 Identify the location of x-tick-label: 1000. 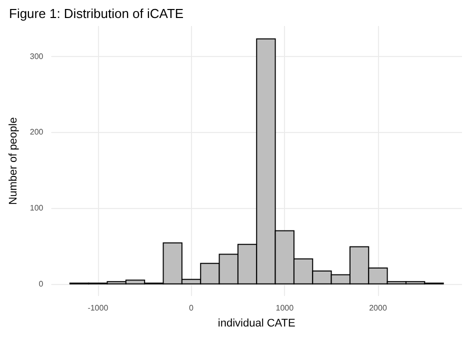
(285, 308).